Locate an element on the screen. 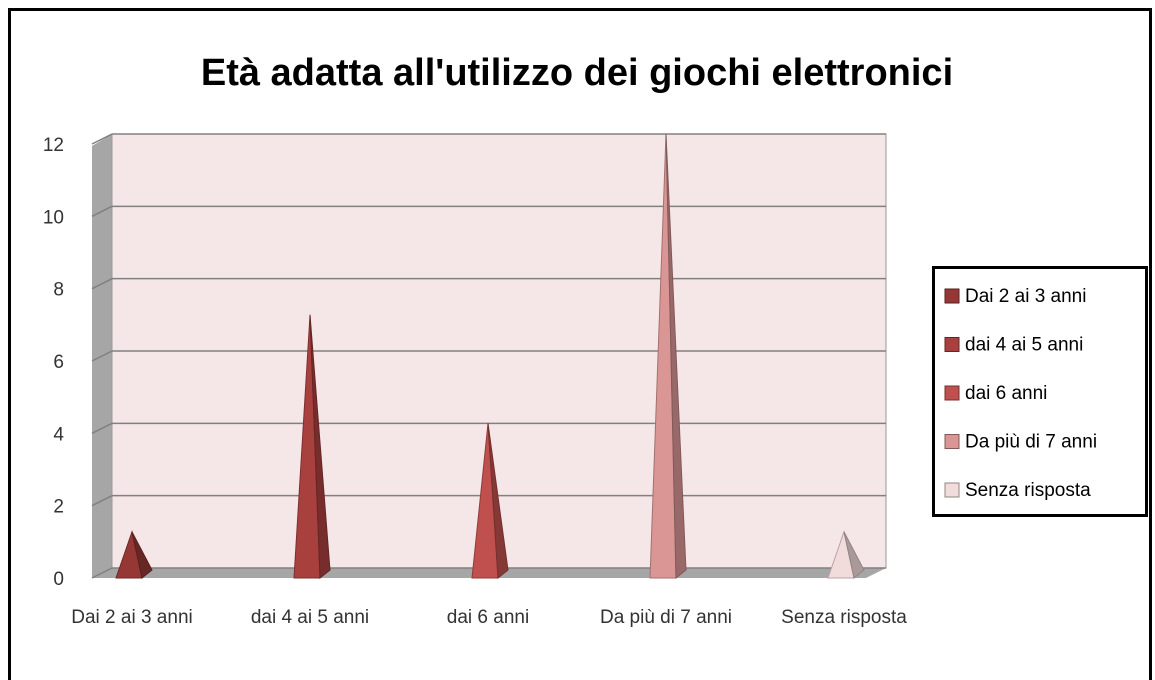 The image size is (1155, 680). y-tick-label: 2 is located at coordinates (58, 507).